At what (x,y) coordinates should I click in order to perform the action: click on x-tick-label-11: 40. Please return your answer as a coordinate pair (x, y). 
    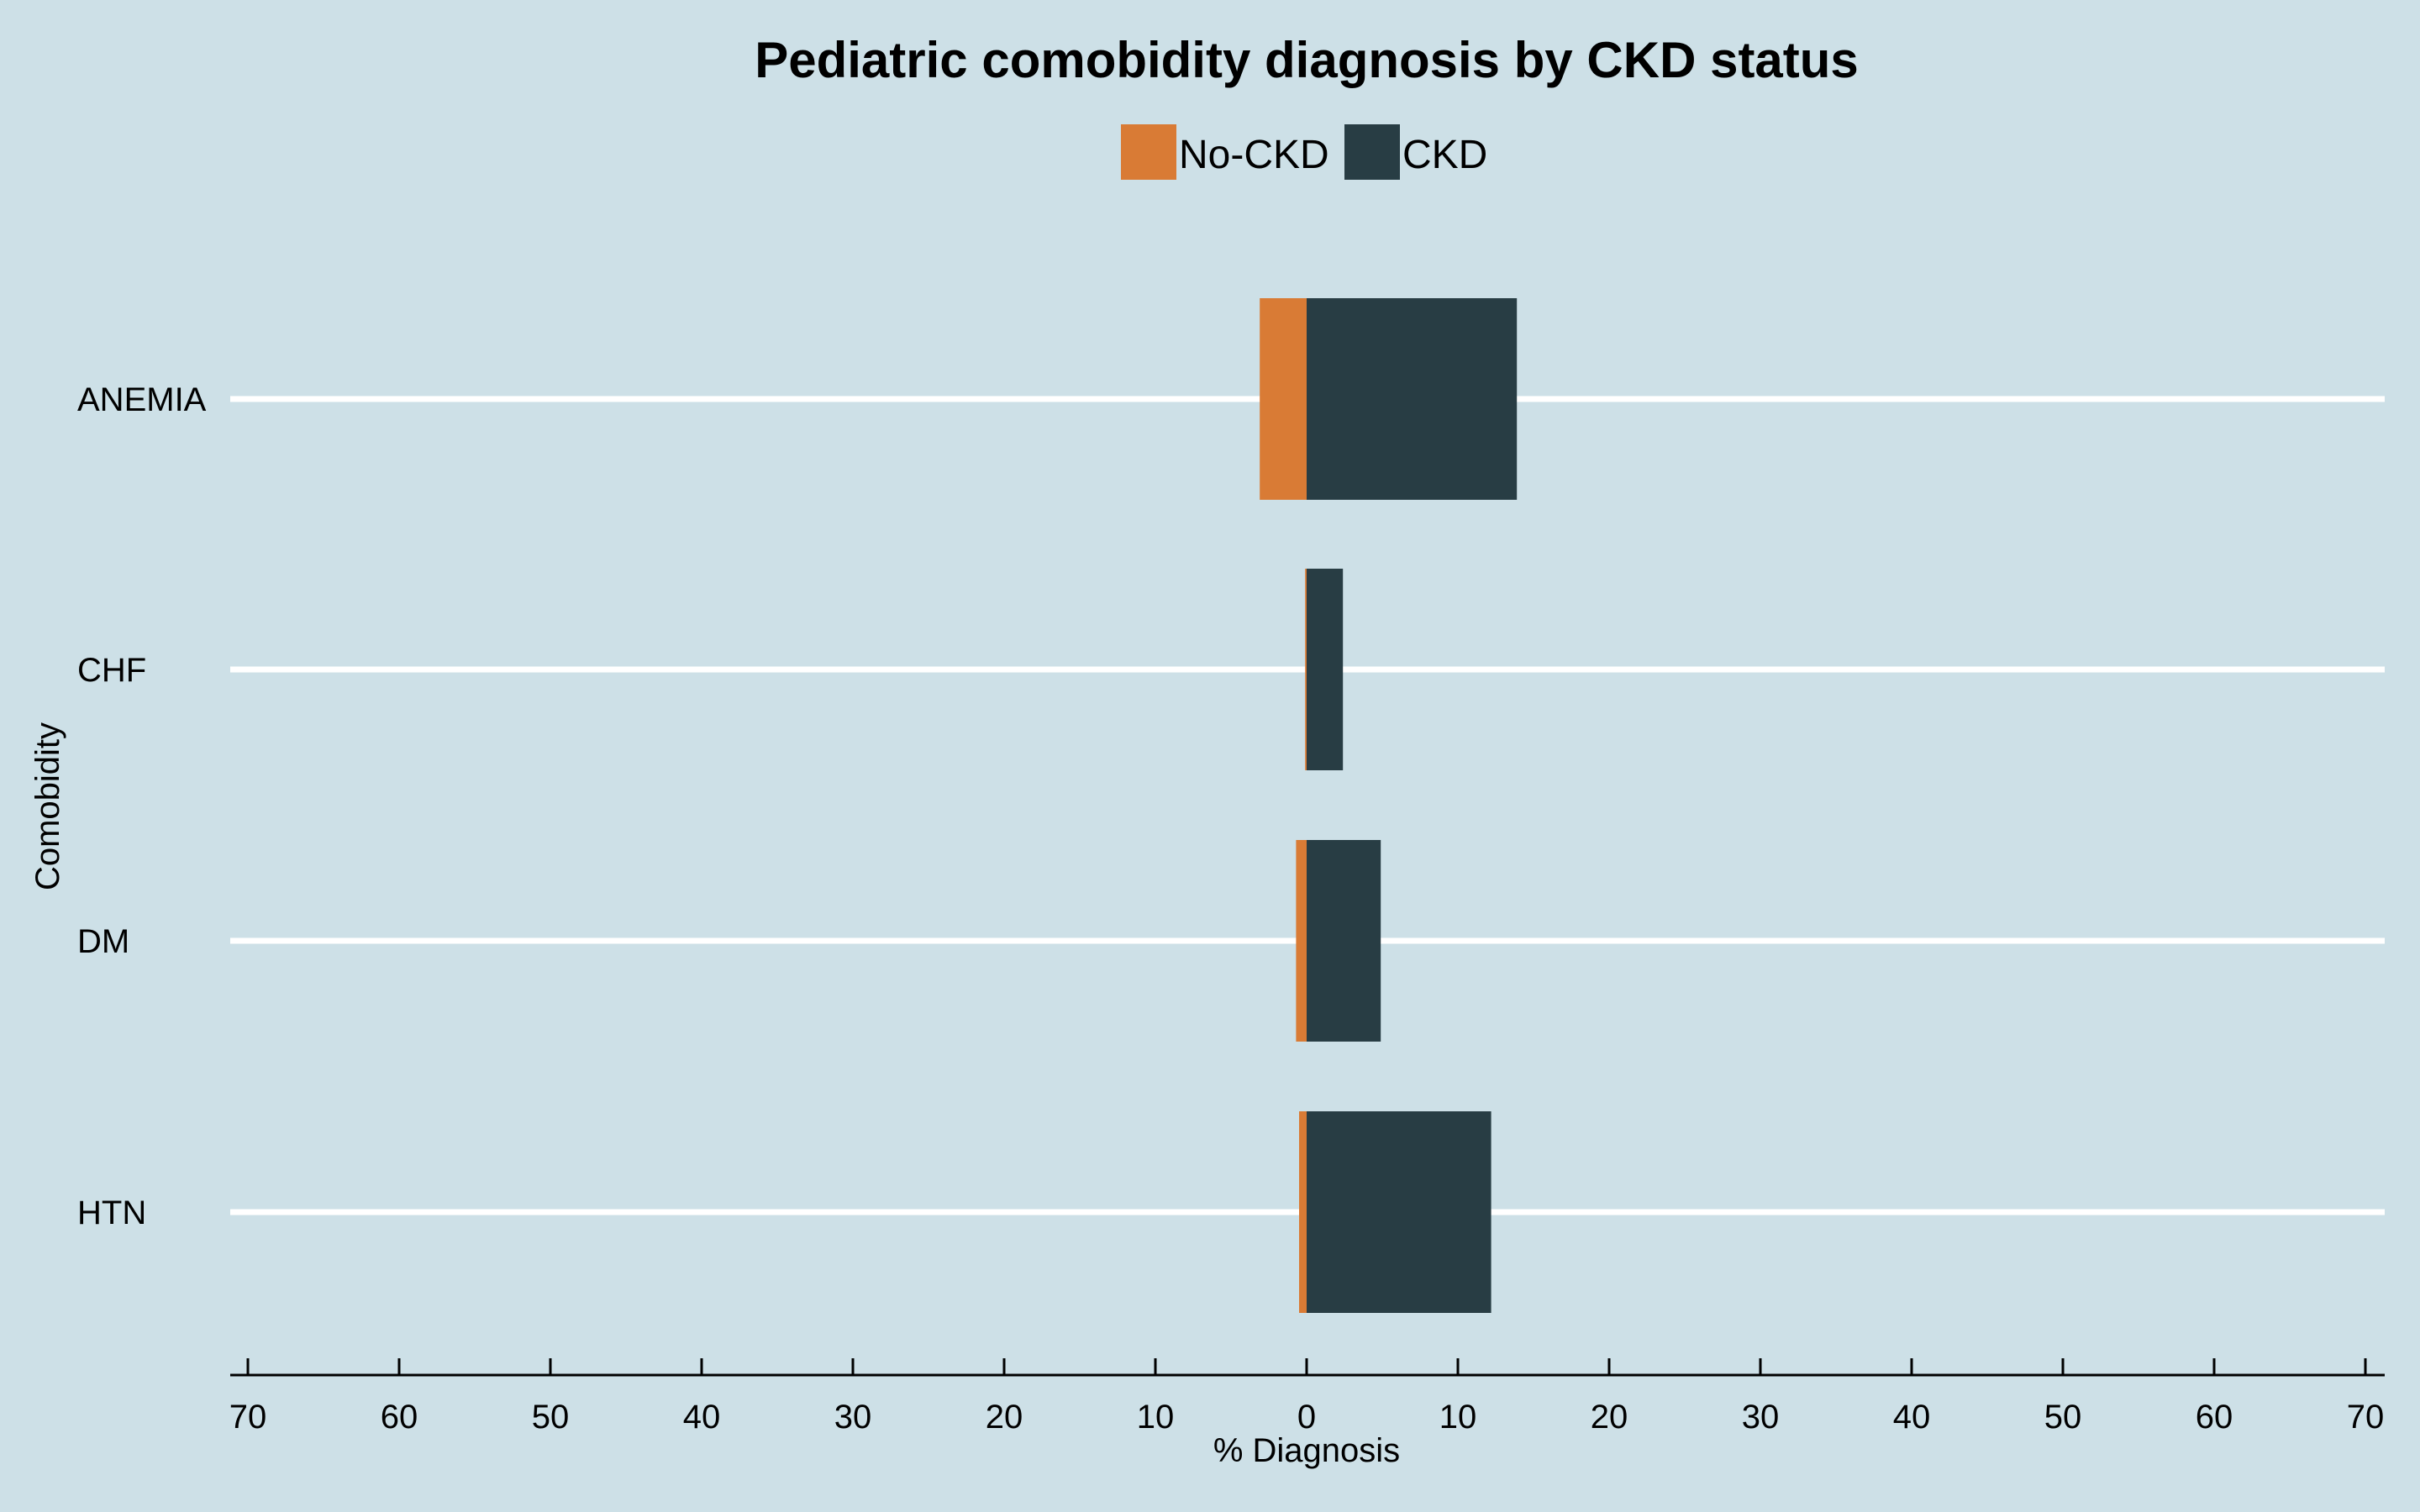
    Looking at the image, I should click on (1912, 1417).